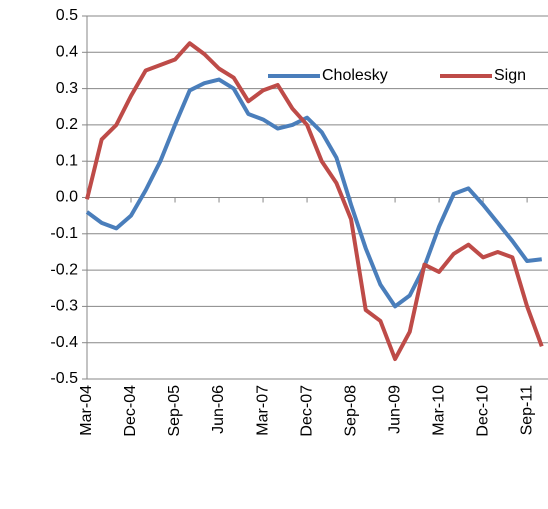  Describe the element at coordinates (218, 409) in the screenshot. I see `x-tick-label: Jun-06` at that location.